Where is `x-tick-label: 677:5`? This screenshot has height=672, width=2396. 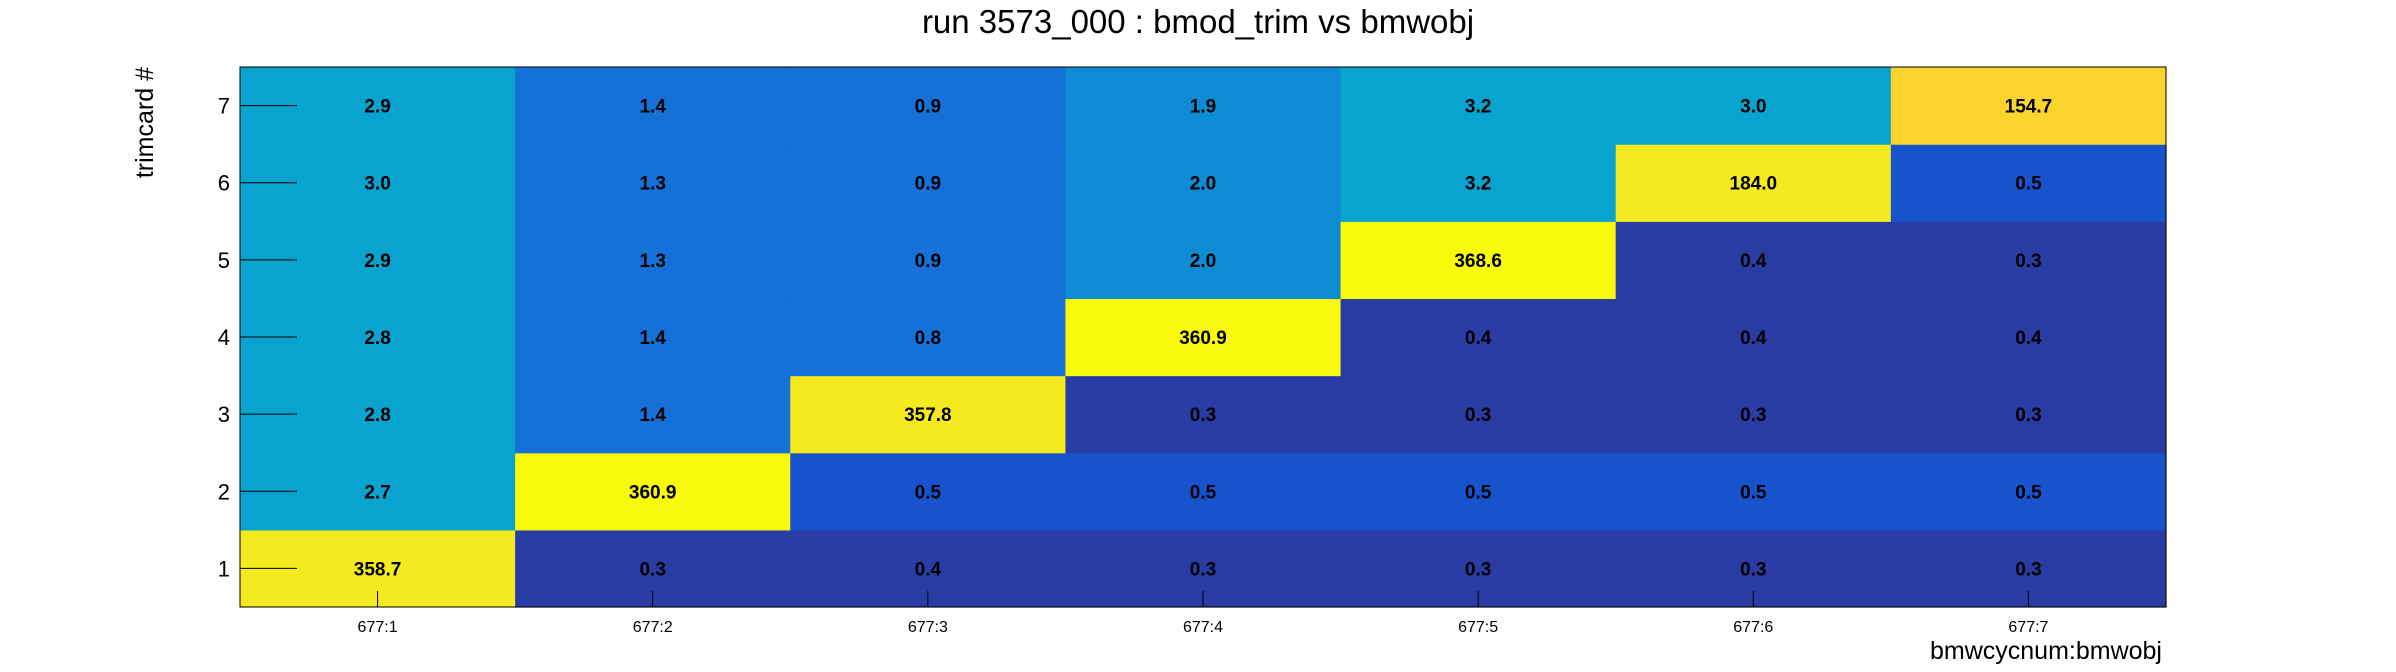
x-tick-label: 677:5 is located at coordinates (1478, 627).